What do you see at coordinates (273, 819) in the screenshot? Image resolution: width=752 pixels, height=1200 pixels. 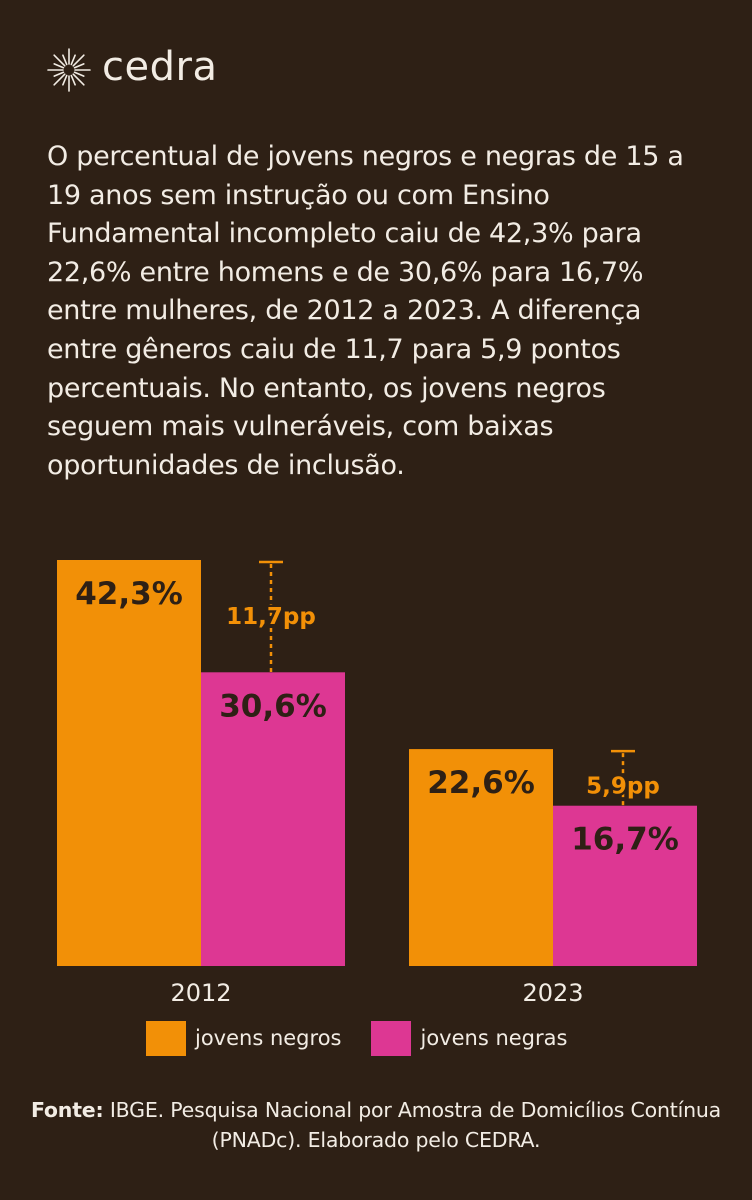 I see `bar-negras-2012` at bounding box center [273, 819].